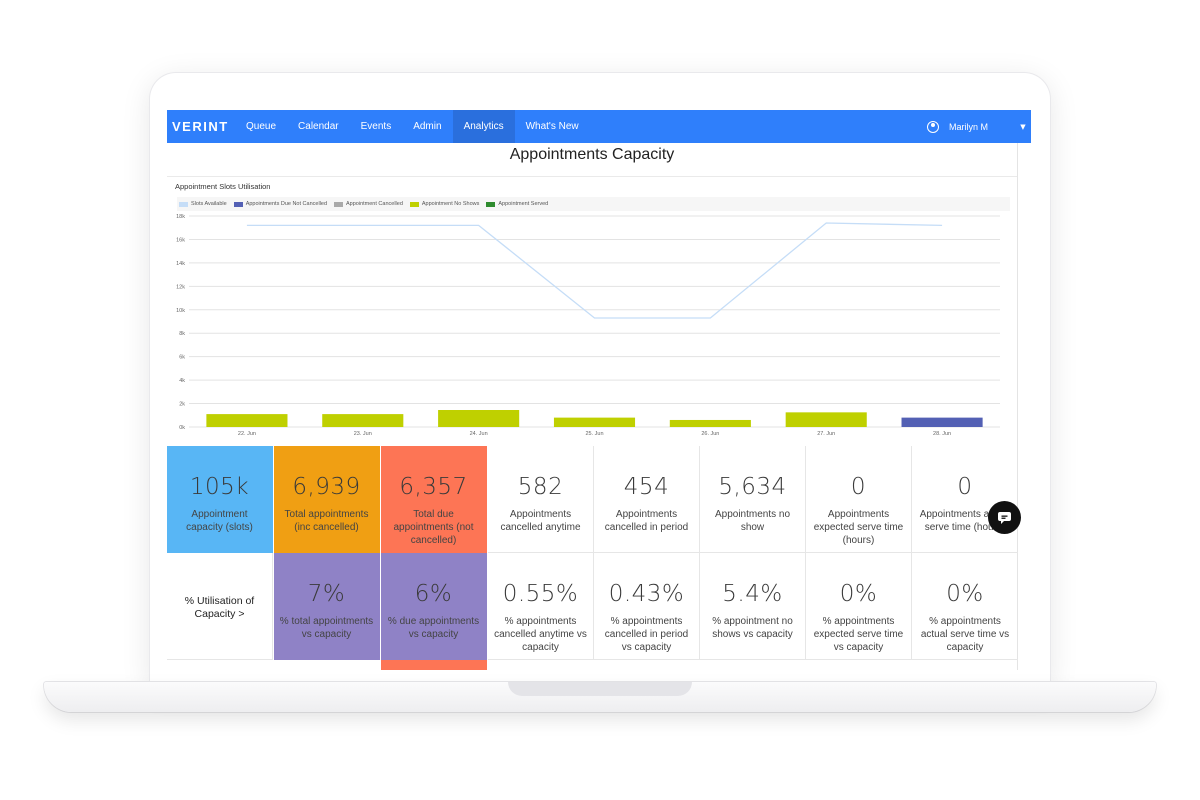 This screenshot has width=1200, height=800. I want to click on stat-pct-due: 6% % due appointments vs capacity, so click(434, 606).